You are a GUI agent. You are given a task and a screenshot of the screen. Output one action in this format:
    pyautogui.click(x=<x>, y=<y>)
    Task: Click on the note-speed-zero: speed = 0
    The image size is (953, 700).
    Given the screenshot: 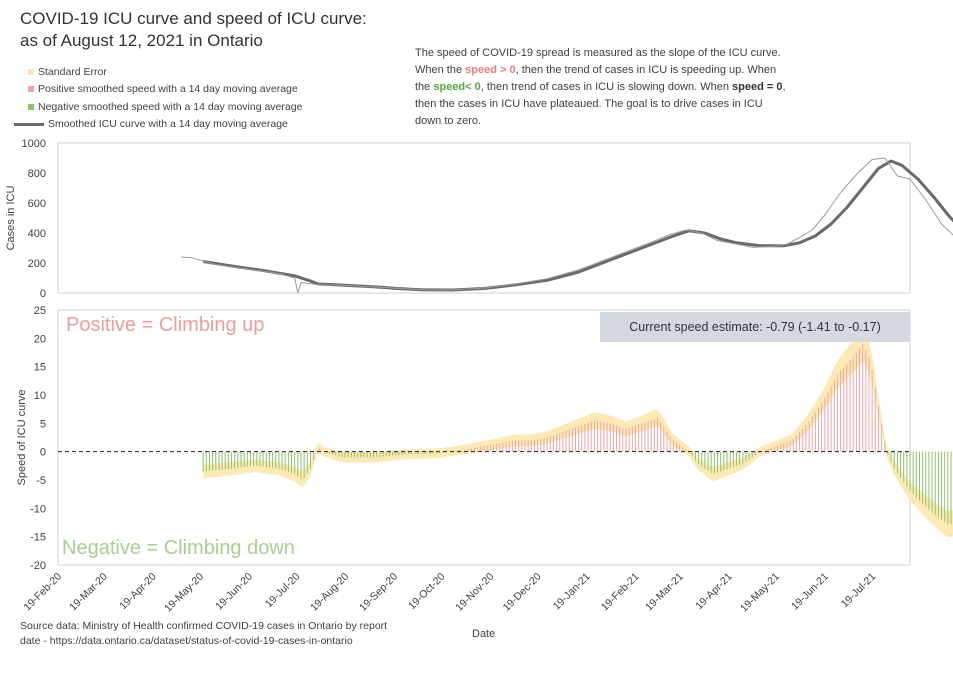 What is the action you would take?
    pyautogui.click(x=757, y=87)
    